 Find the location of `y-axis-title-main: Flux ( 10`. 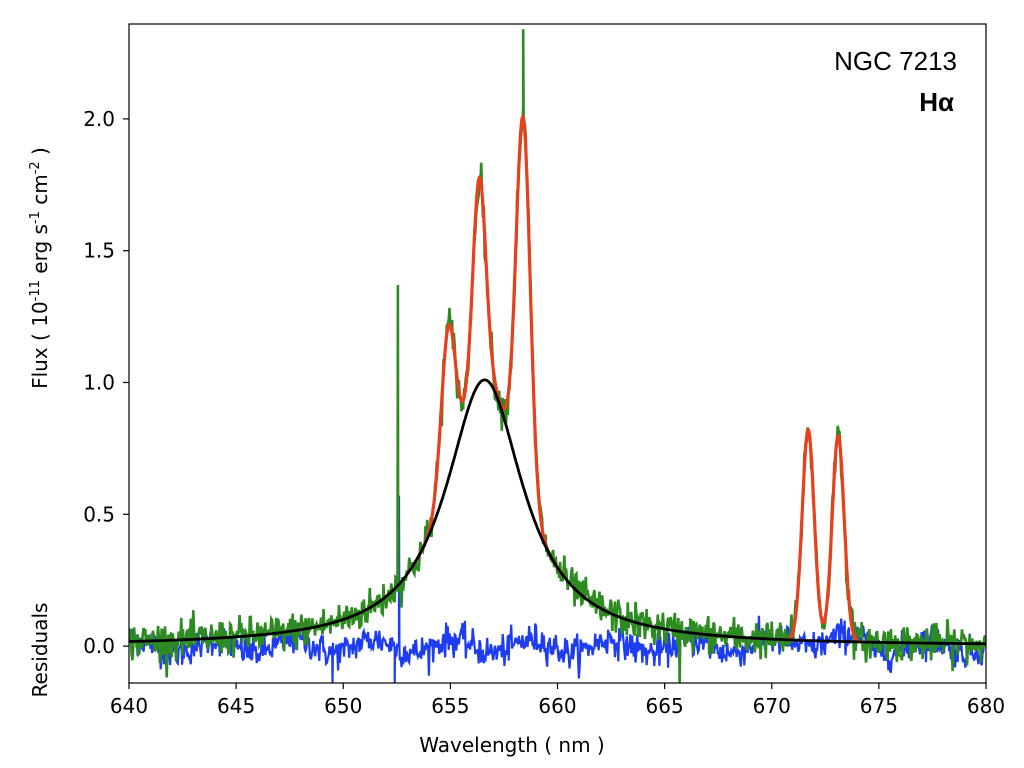

y-axis-title-main: Flux ( 10 is located at coordinates (40, 345).